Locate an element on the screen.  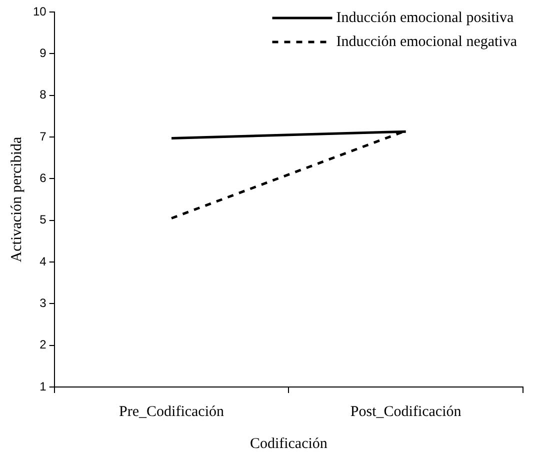
y-tick-label: 6 is located at coordinates (43, 177).